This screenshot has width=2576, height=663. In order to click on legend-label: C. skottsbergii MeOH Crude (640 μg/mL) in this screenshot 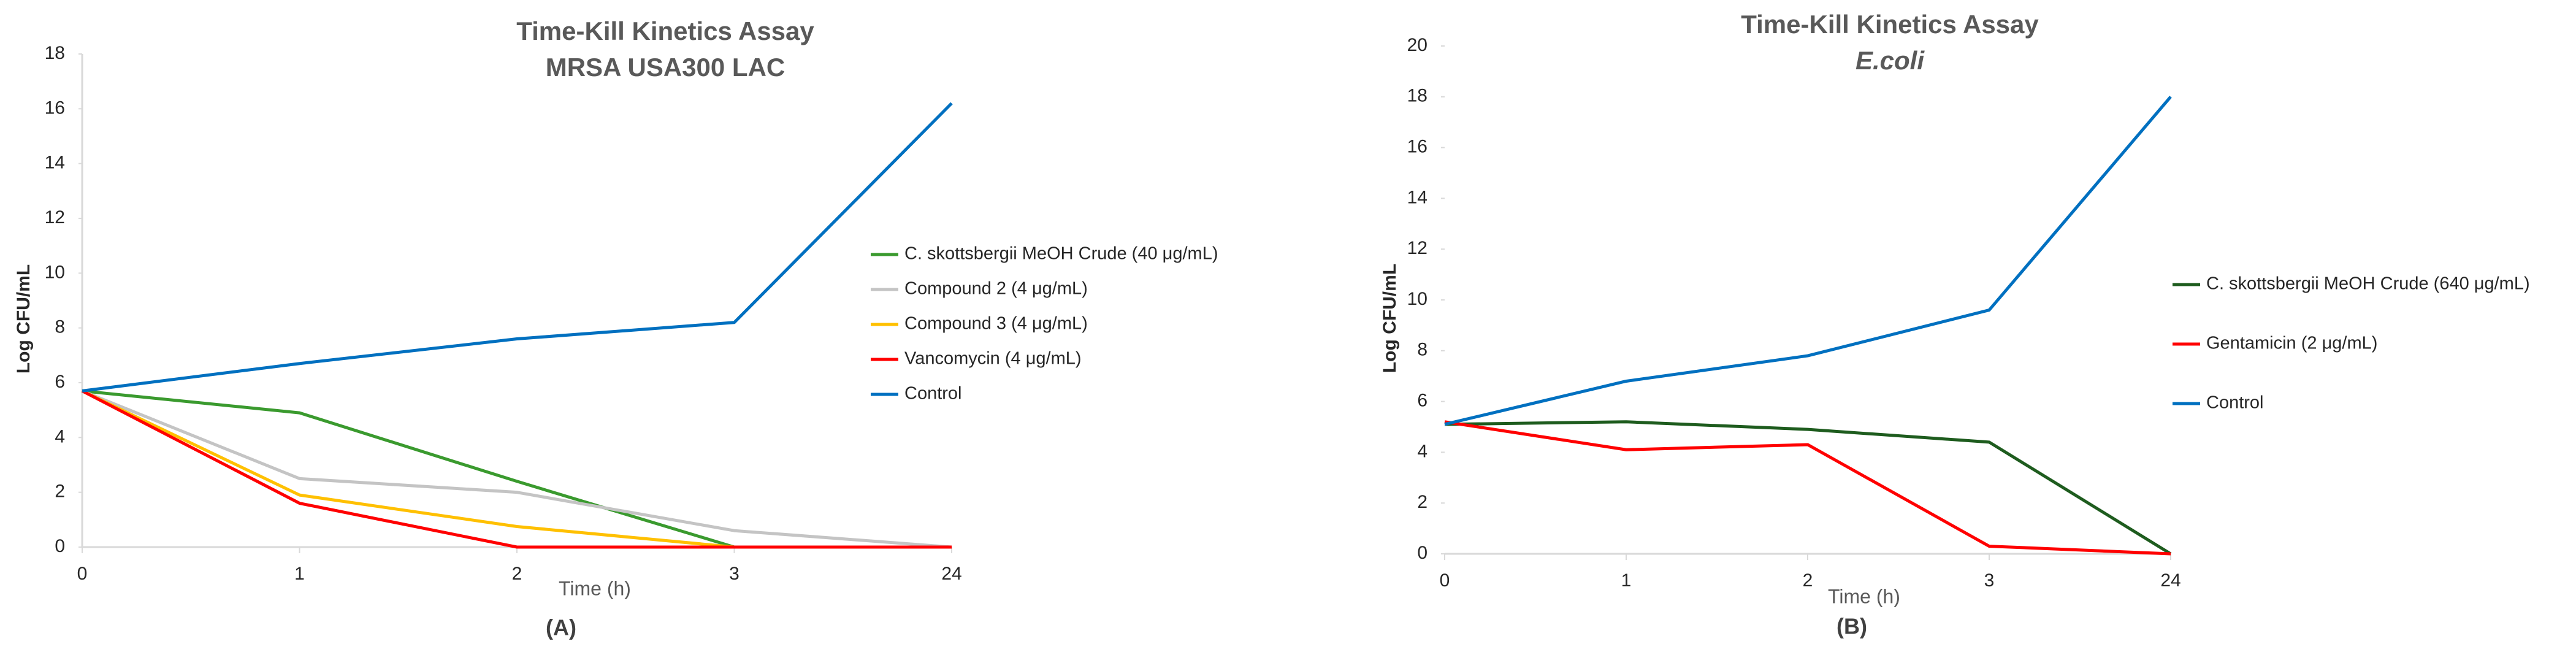, I will do `click(2368, 284)`.